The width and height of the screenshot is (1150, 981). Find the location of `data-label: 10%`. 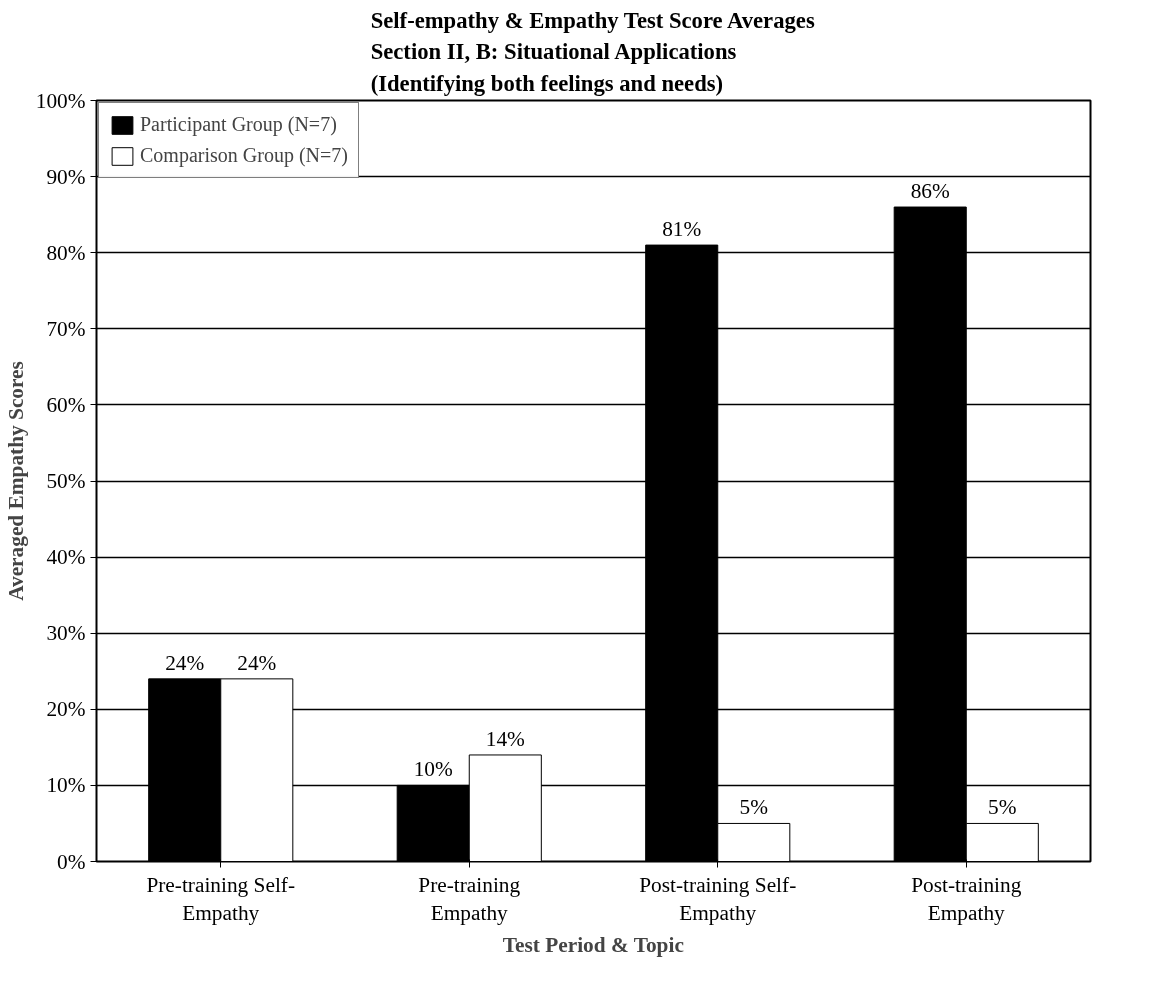

data-label: 10% is located at coordinates (433, 769).